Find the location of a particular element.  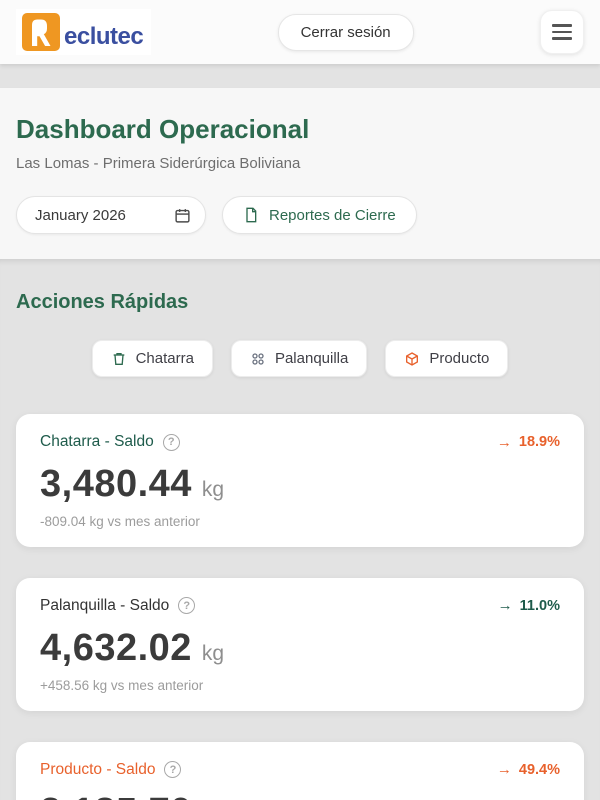

quick-action-palanquilla: Palanquilla is located at coordinates (299, 358).